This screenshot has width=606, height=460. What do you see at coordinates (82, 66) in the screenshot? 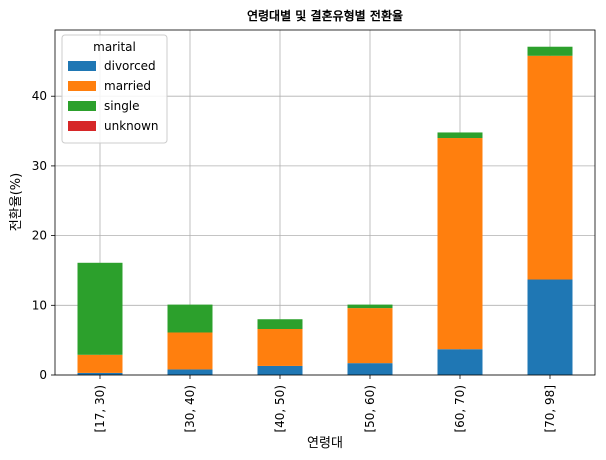
I see `legend-swatch-divorced` at bounding box center [82, 66].